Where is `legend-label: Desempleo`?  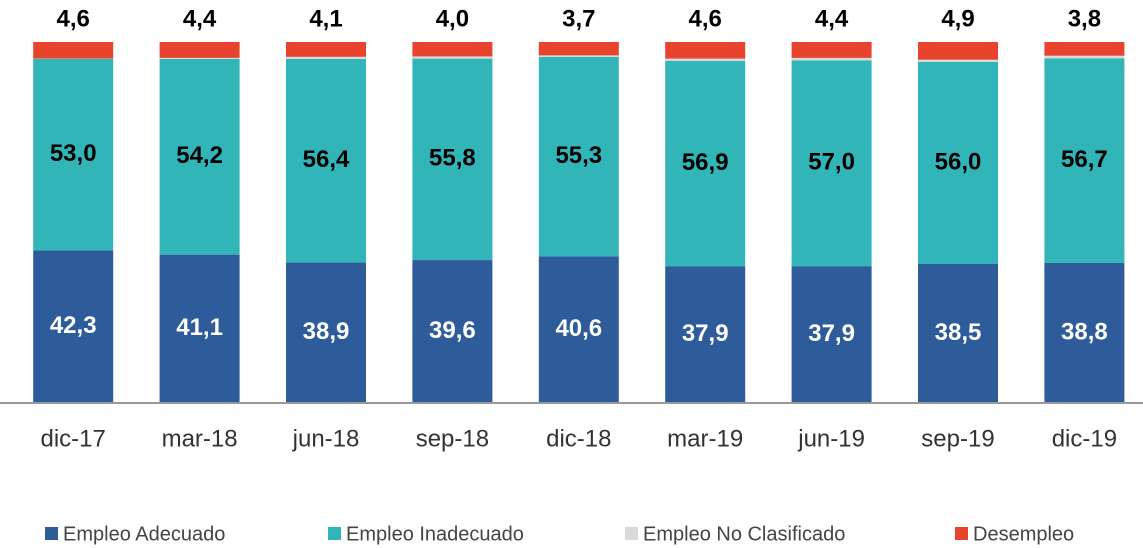 legend-label: Desempleo is located at coordinates (1023, 534).